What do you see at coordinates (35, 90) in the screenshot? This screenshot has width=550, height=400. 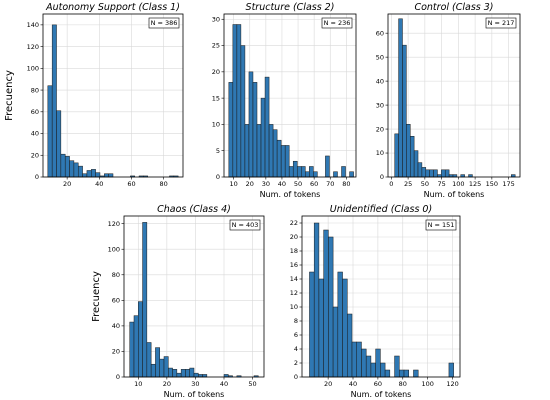 I see `y-tick-label: 80` at bounding box center [35, 90].